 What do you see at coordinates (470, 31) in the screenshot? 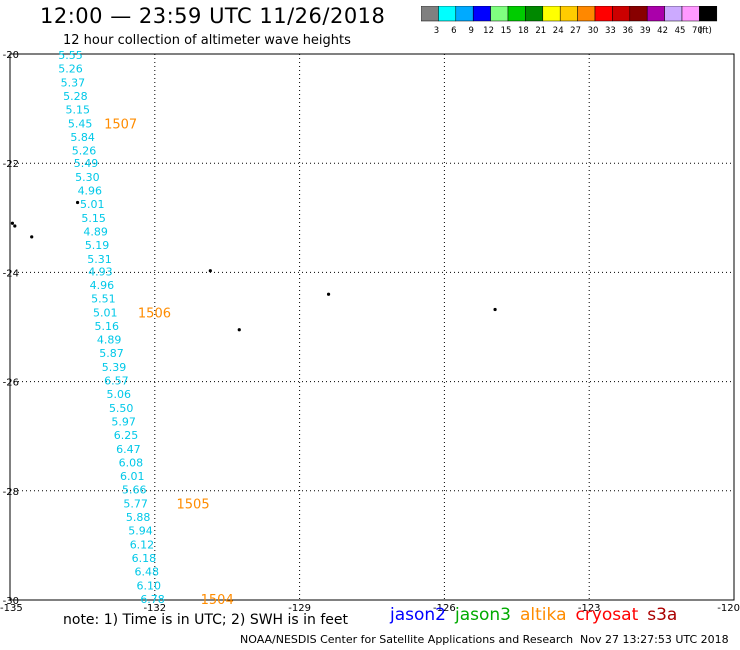
I see `color-scale-label: 9` at bounding box center [470, 31].